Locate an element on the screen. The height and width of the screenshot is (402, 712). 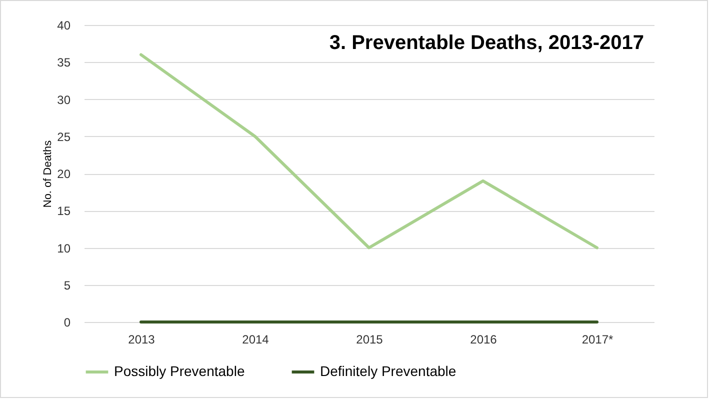
x-tick-label: 2017* is located at coordinates (598, 339).